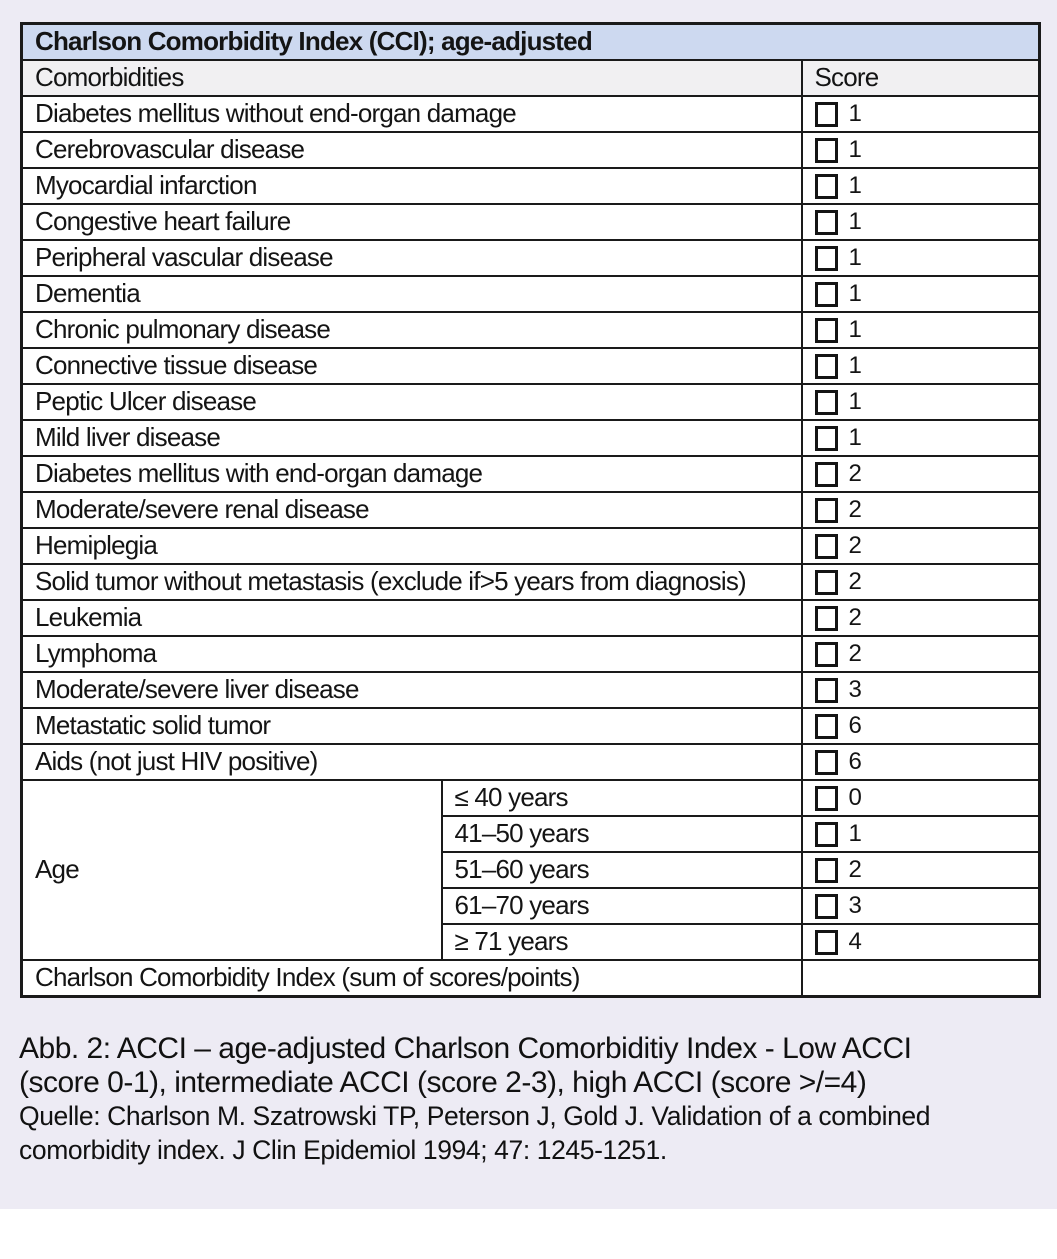 The height and width of the screenshot is (1259, 1057). Describe the element at coordinates (411, 258) in the screenshot. I see `comorbidity-label: Peripheral vascular disease` at that location.